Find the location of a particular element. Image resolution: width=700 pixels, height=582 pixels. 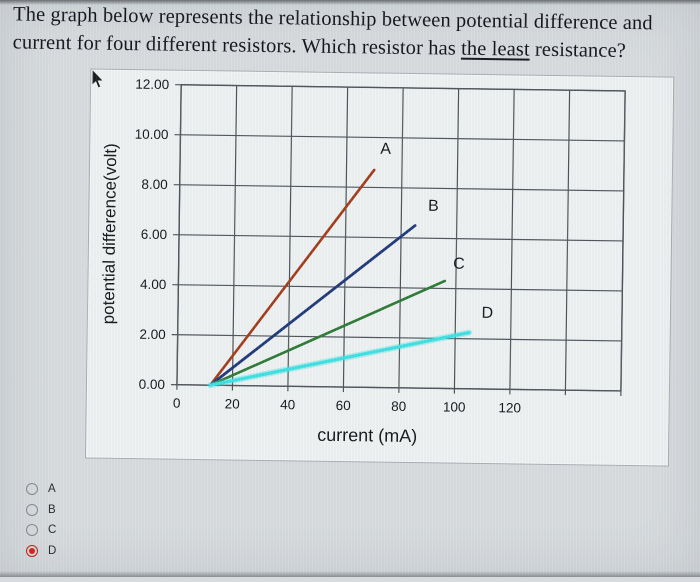

option-d: D is located at coordinates (41, 551).